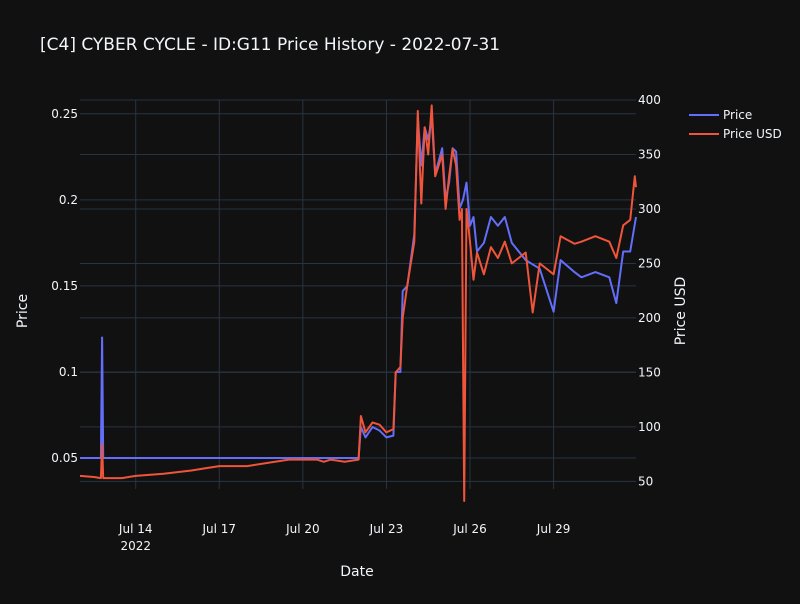 Image resolution: width=800 pixels, height=604 pixels. I want to click on legend-label-price: Price, so click(737, 115).